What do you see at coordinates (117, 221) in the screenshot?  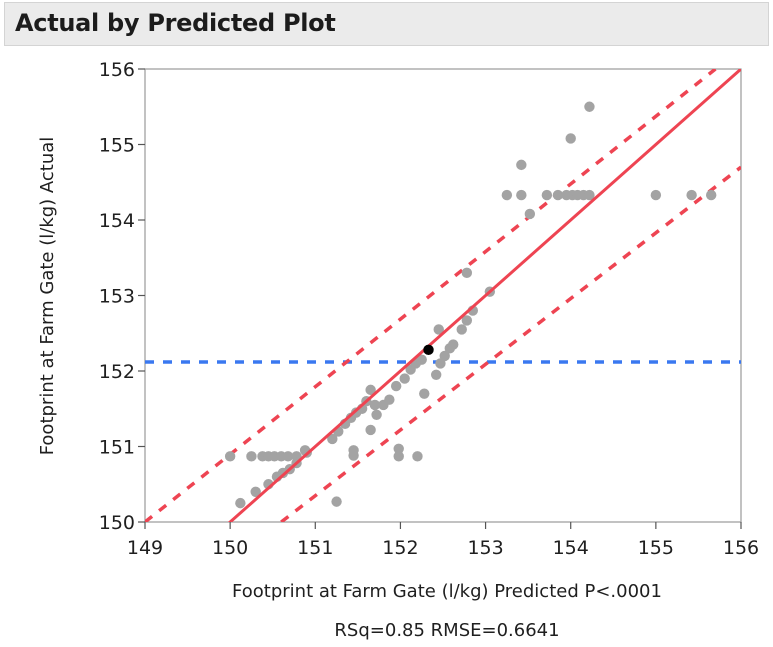 I see `y-tick-label: 154` at bounding box center [117, 221].